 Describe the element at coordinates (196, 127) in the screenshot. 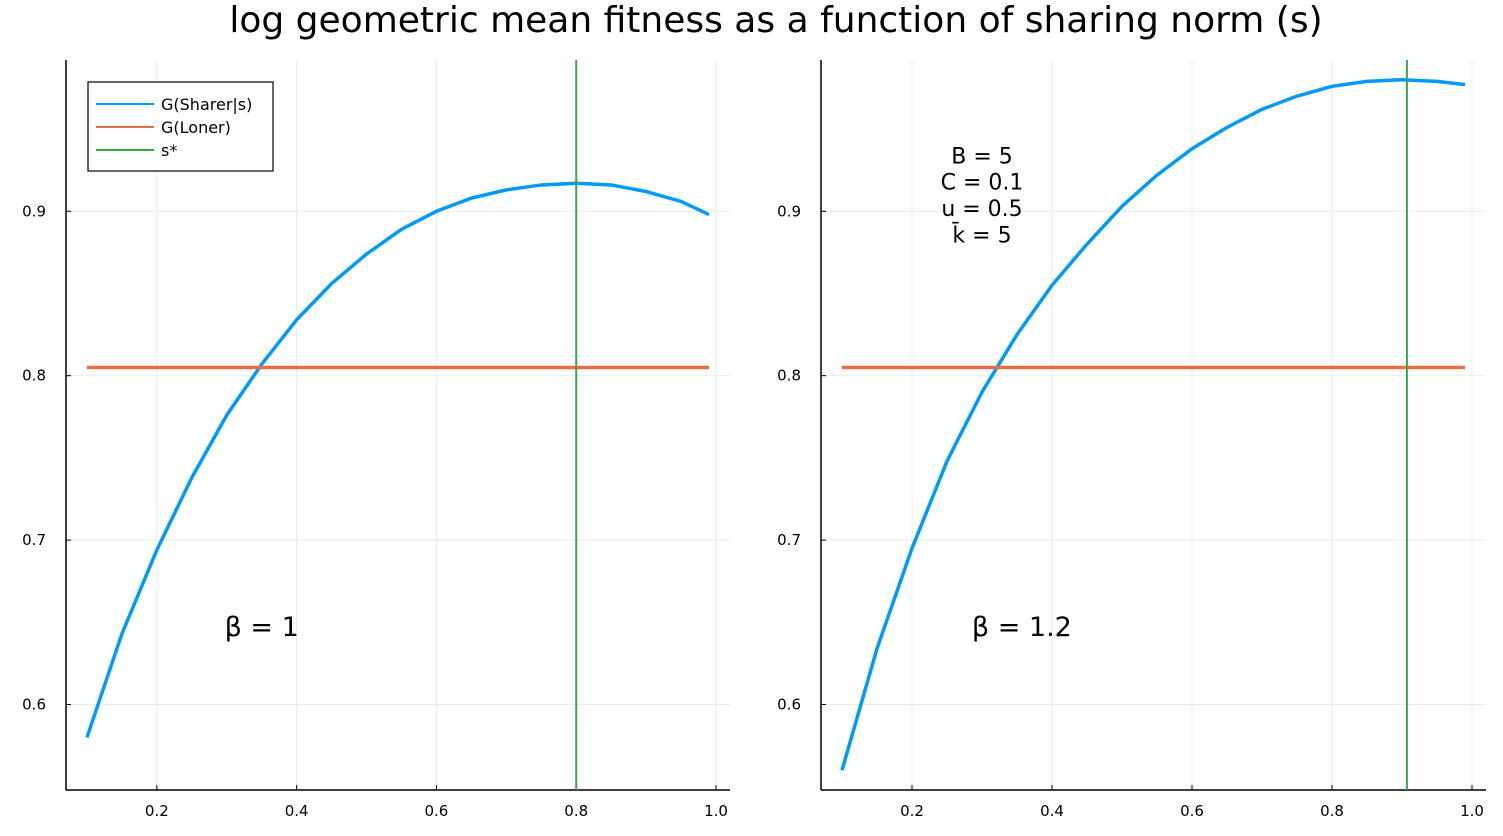

I see `legend-label: G(Loner)` at that location.